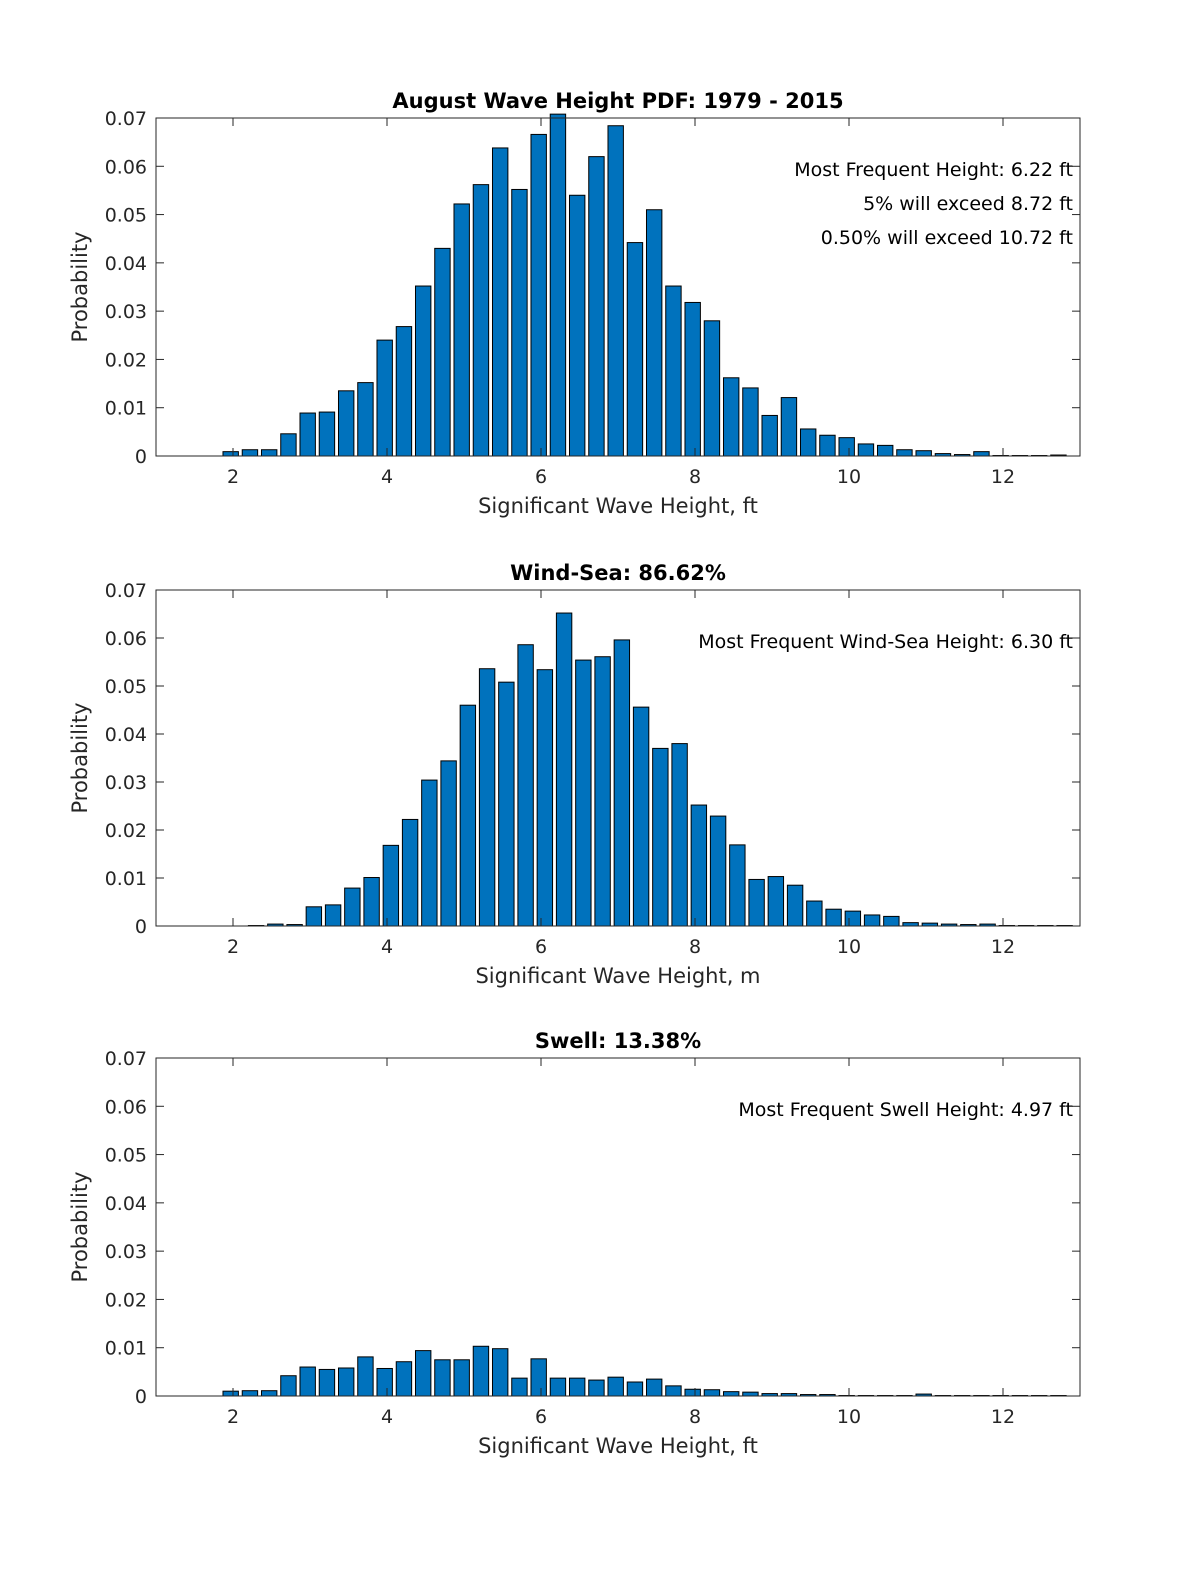  I want to click on y-tick-label: 0.03, so click(126, 783).